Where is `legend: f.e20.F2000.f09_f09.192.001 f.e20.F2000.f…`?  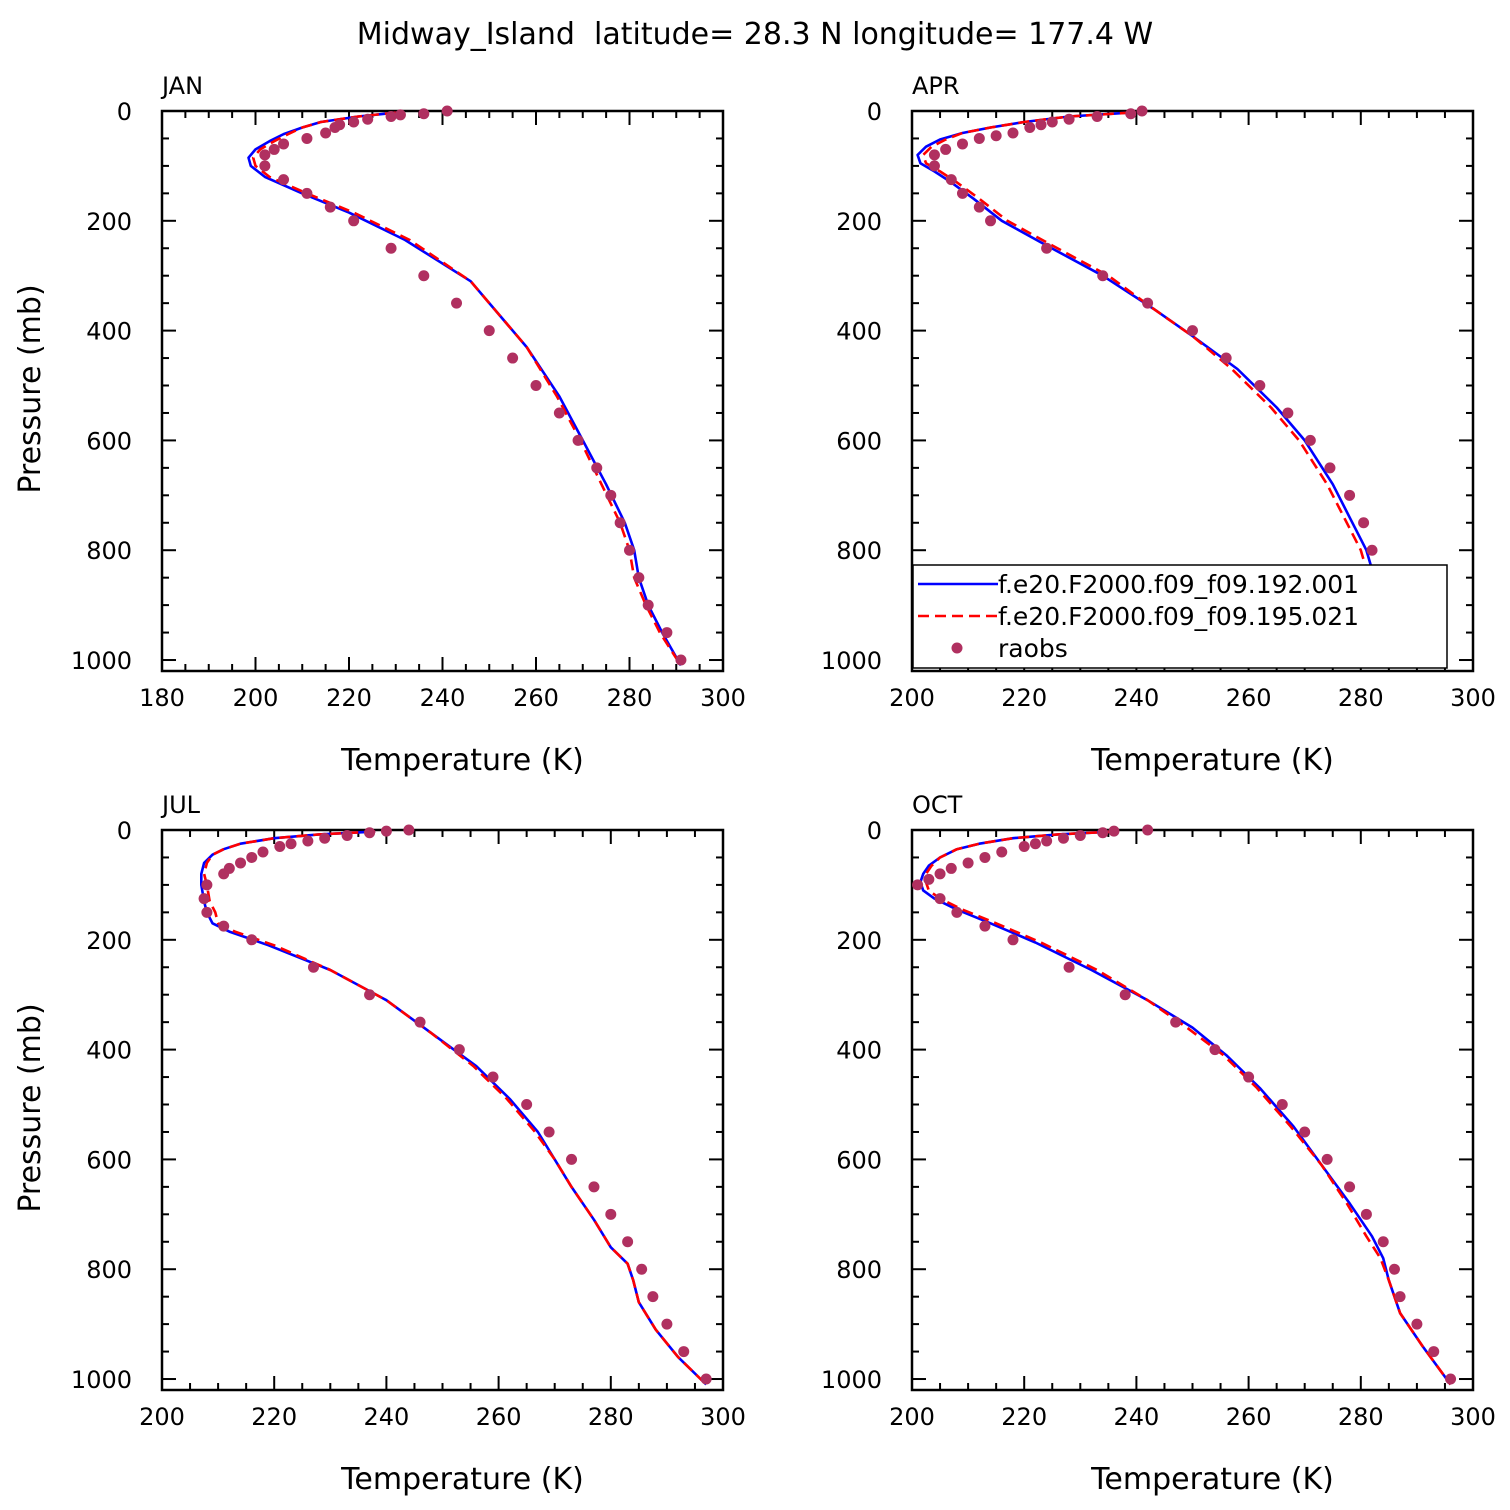
legend: f.e20.F2000.f09_f09.192.001 f.e20.F2000.f… is located at coordinates (1180, 616).